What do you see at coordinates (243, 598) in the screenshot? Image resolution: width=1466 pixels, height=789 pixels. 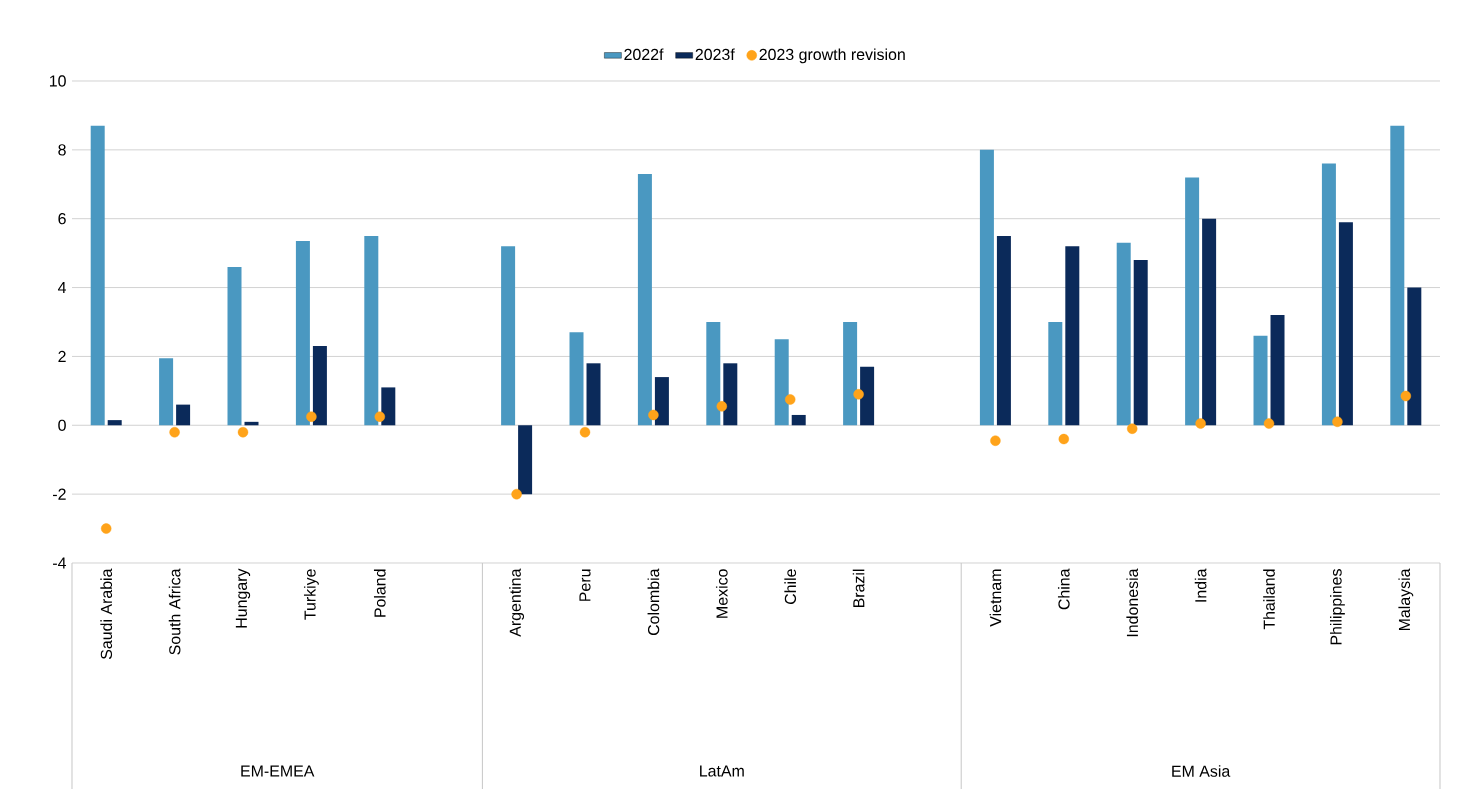 I see `x-tick-label: Hungary` at bounding box center [243, 598].